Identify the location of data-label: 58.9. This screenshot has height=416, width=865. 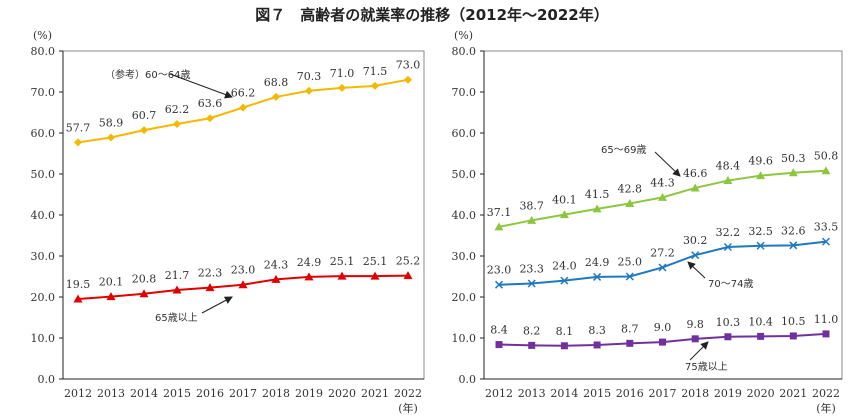
(111, 123).